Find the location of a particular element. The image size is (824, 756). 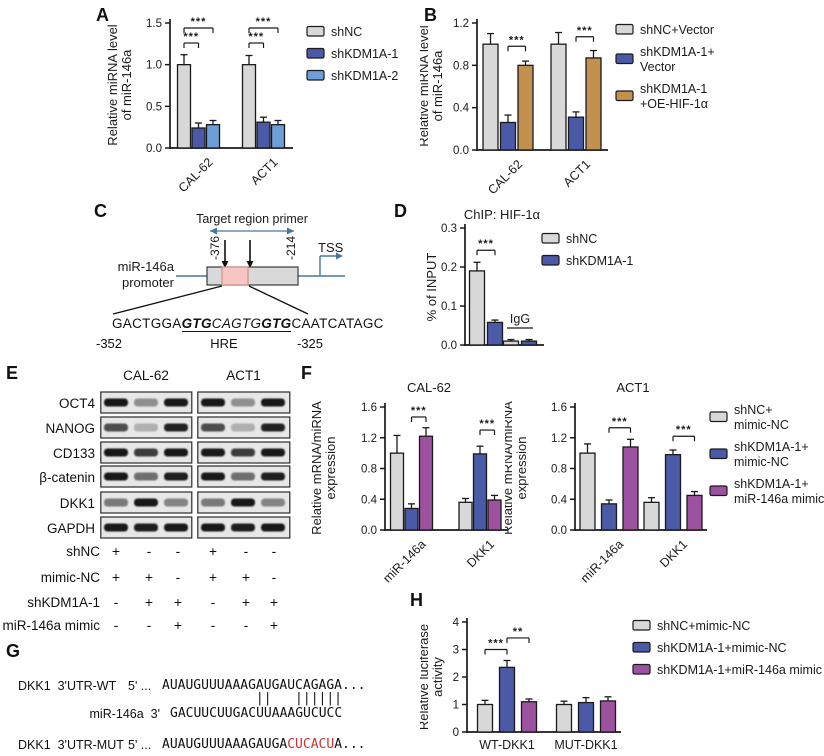

sequence-segment: CAATCATAGC is located at coordinates (337, 323).